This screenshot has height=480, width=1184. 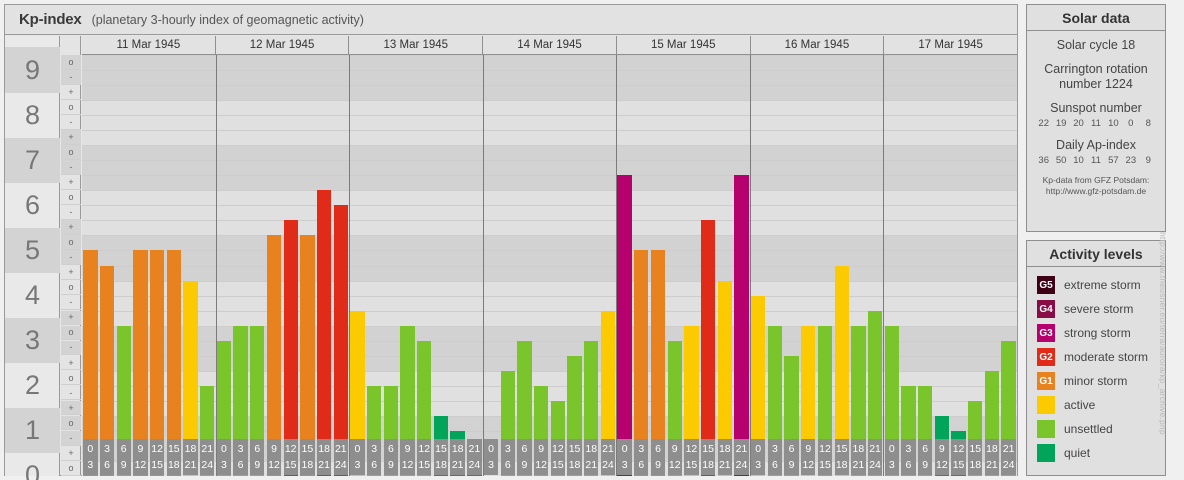 I want to click on page-title: Kp-index, so click(x=50, y=19).